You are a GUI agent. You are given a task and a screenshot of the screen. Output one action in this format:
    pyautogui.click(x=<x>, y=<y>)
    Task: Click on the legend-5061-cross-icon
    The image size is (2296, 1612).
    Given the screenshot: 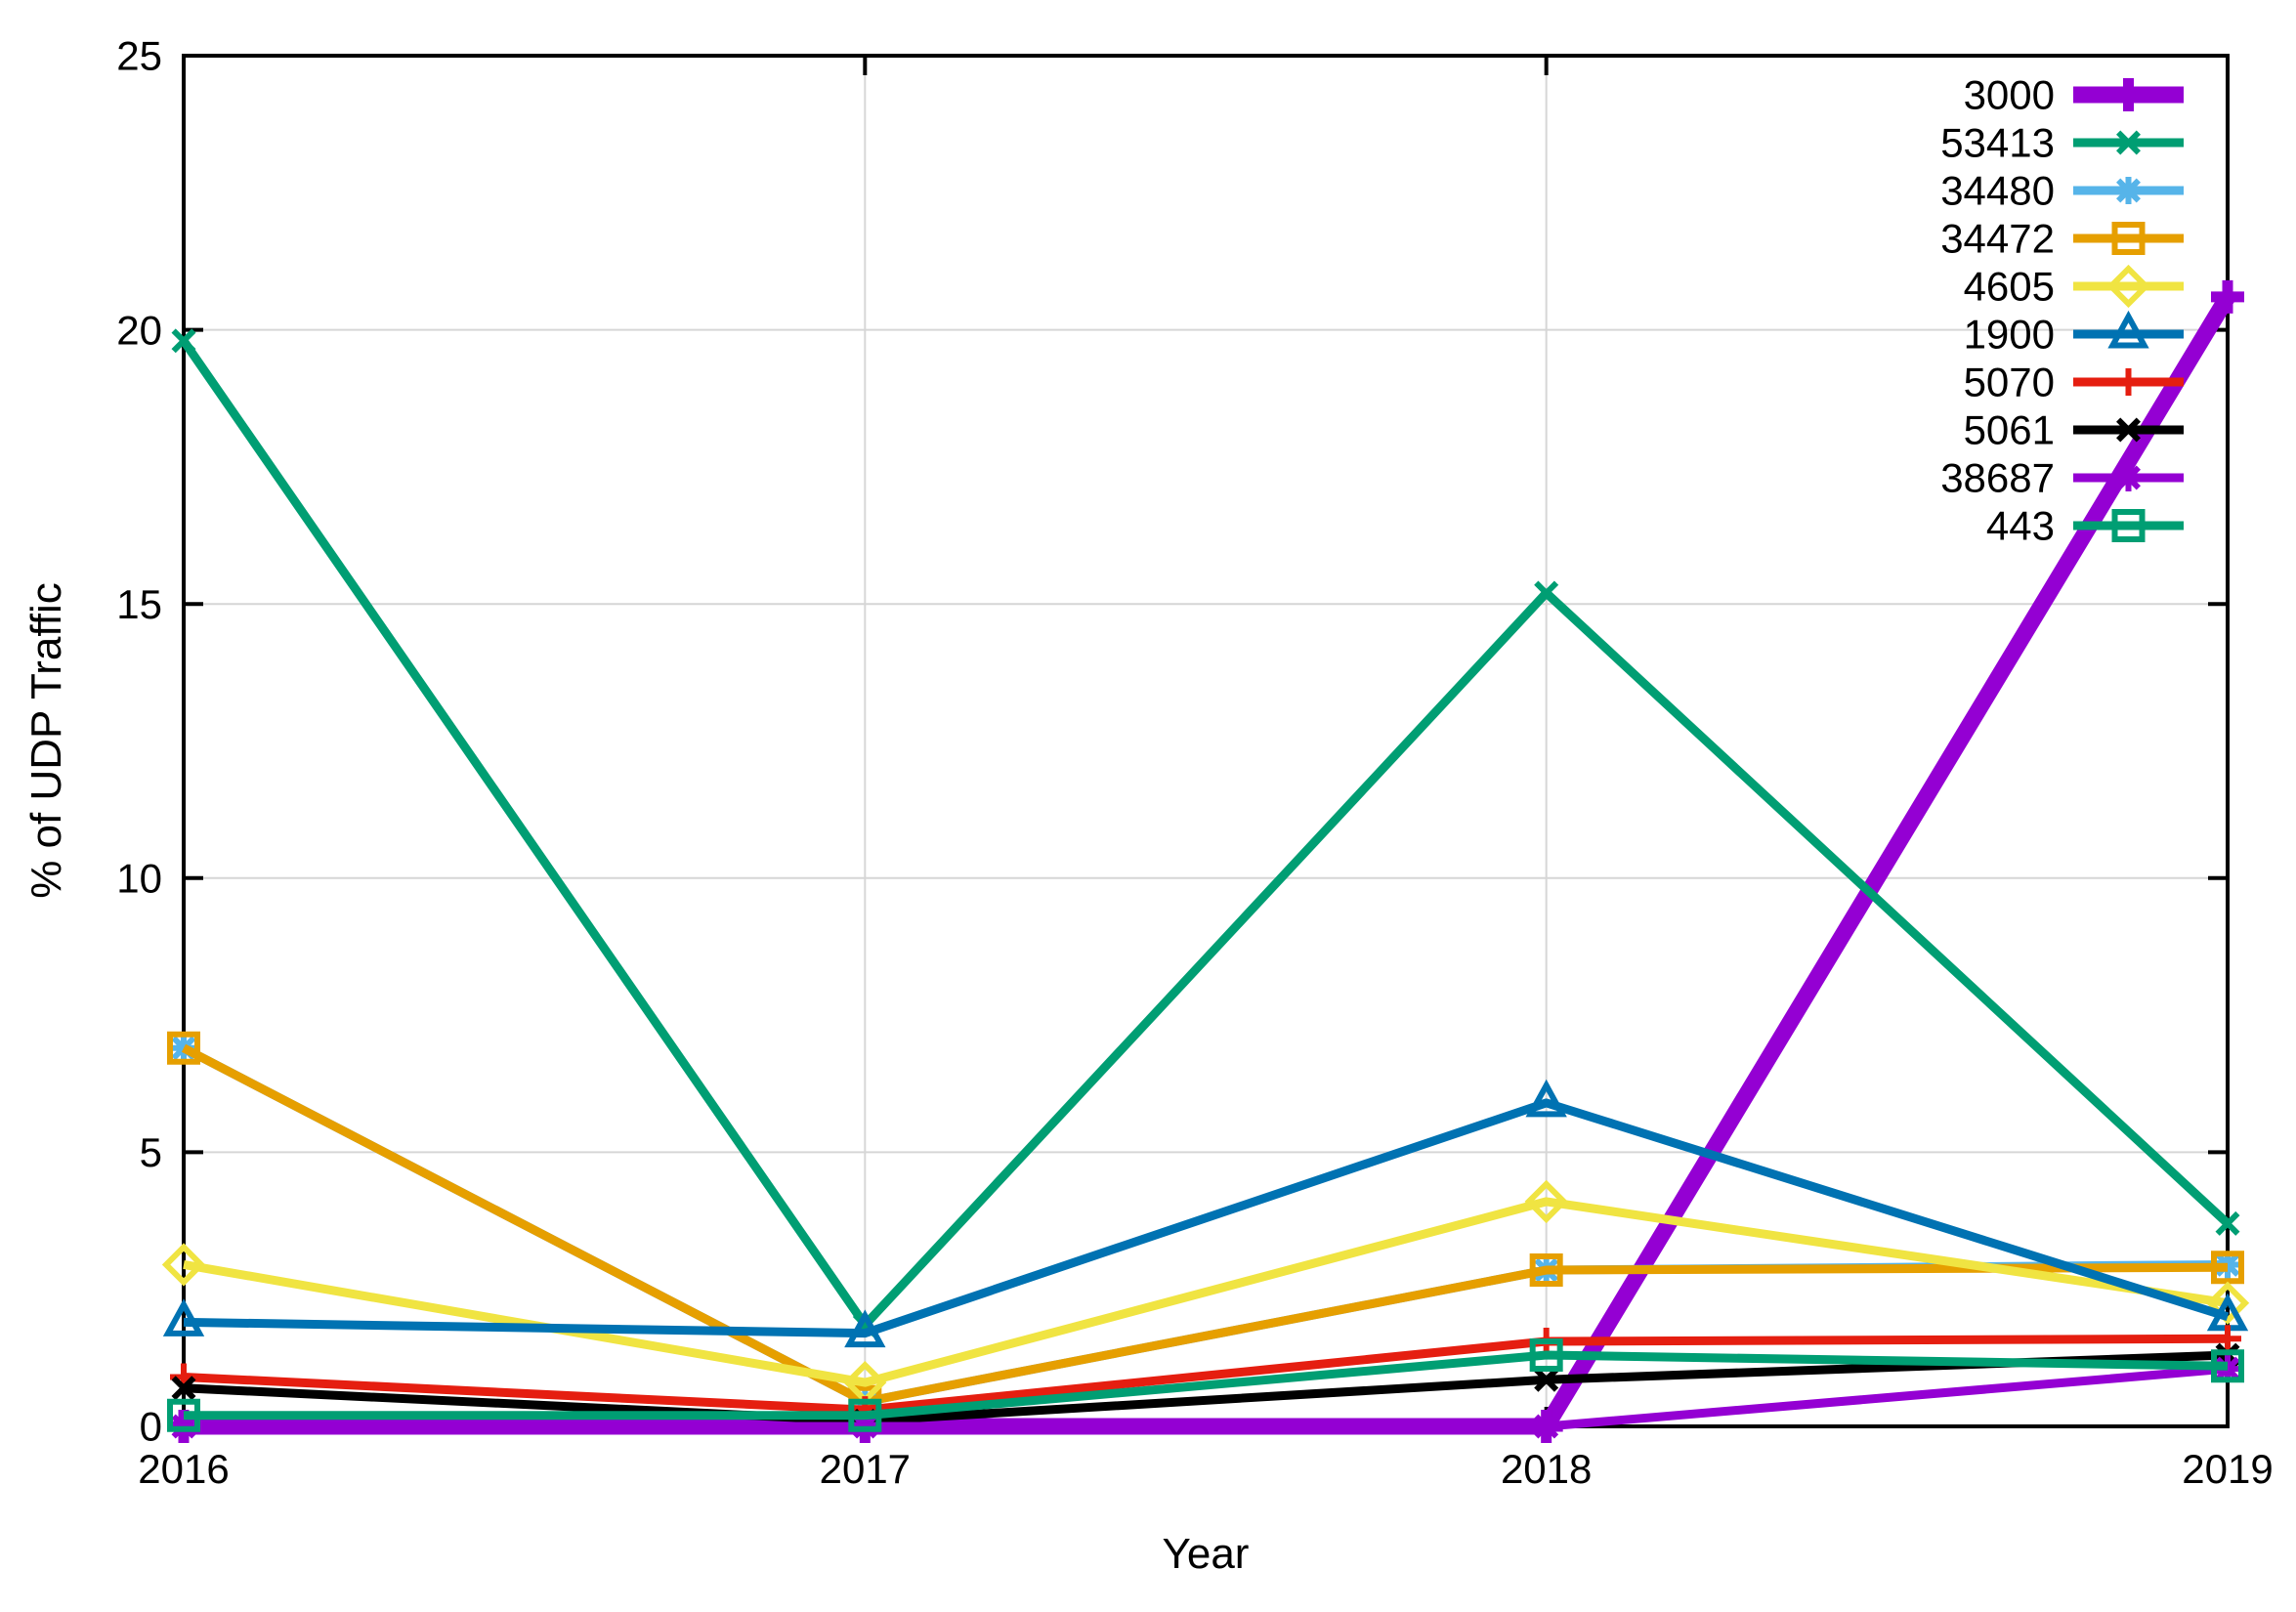 What is the action you would take?
    pyautogui.click(x=2129, y=430)
    